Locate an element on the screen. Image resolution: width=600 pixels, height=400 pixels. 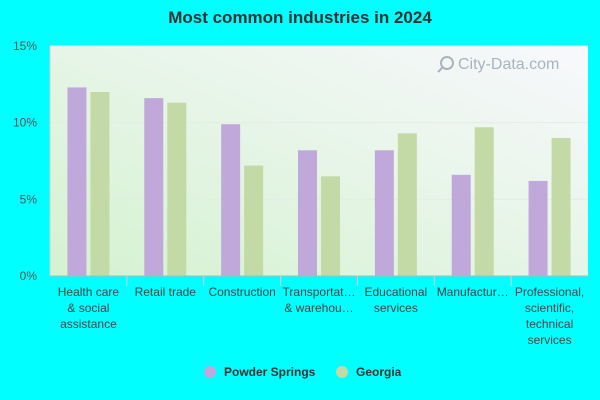
legend: Powder Springs Georgia is located at coordinates (303, 372).